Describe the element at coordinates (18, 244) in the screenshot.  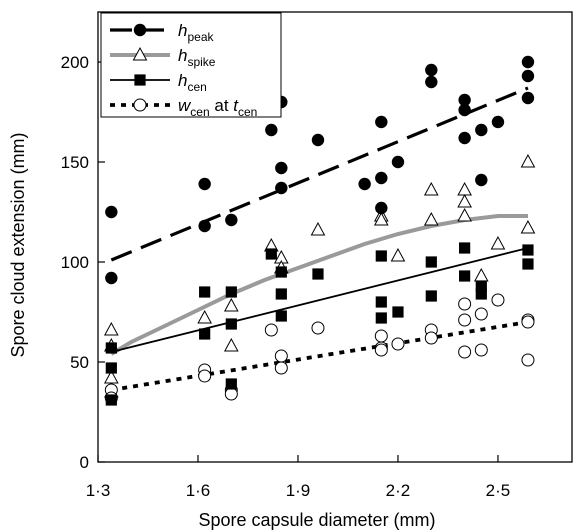
I see `y-axis-title: Spore cloud extension (mm)` at that location.